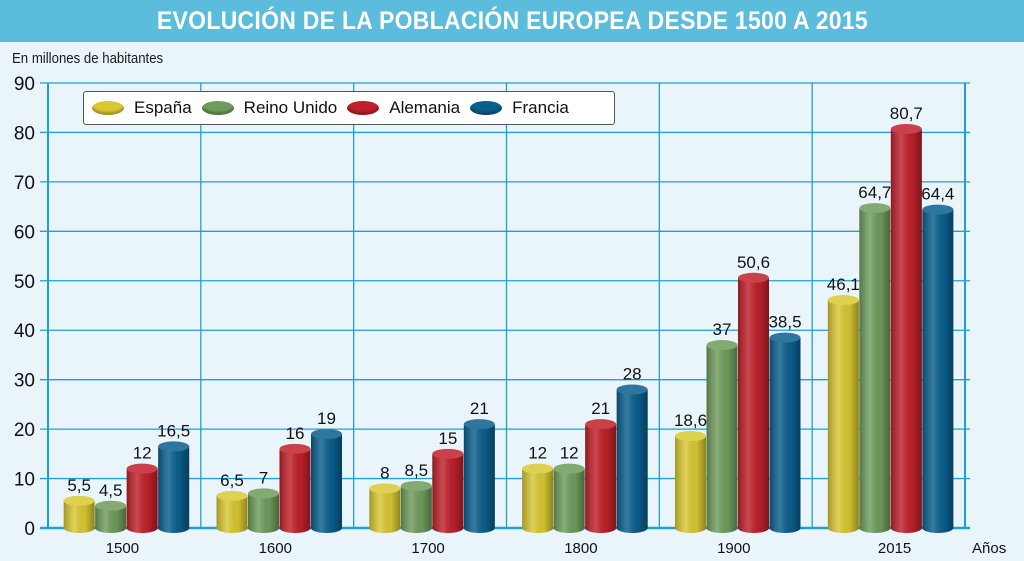  What do you see at coordinates (24, 331) in the screenshot?
I see `y-tick-label: 40` at bounding box center [24, 331].